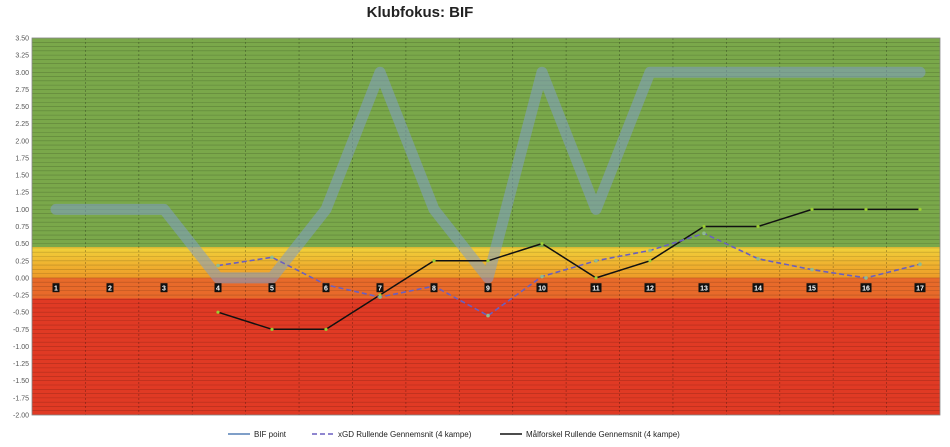 The image size is (950, 447). Describe the element at coordinates (22, 176) in the screenshot. I see `y-tick-label: 1.50` at that location.